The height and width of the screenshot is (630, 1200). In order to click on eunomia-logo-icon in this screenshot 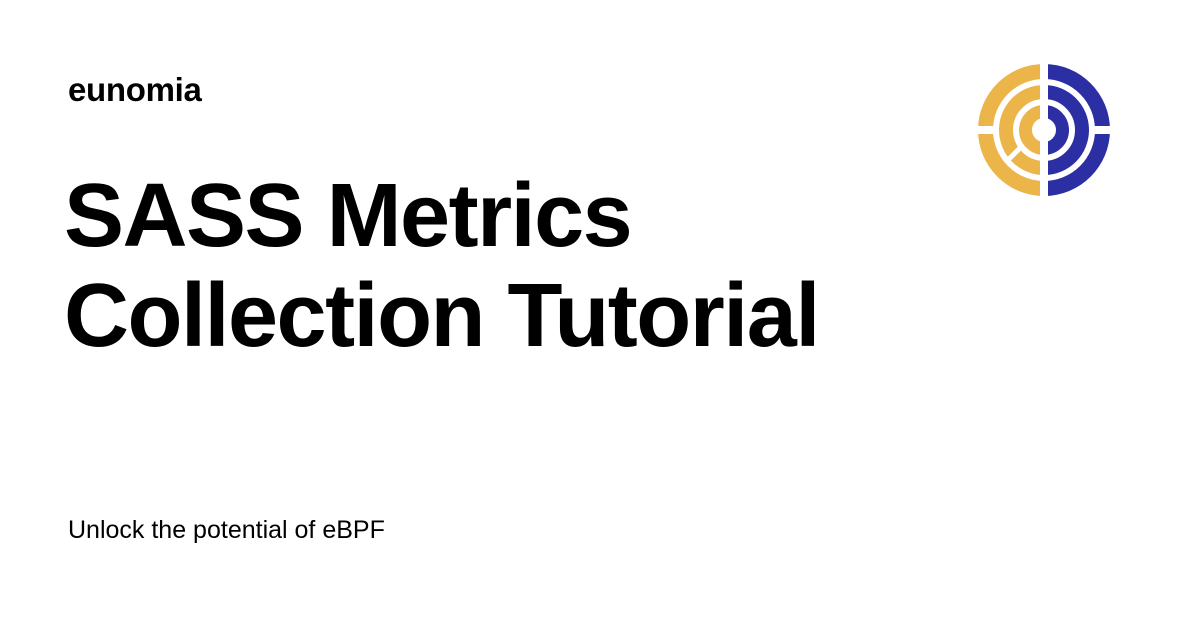, I will do `click(1044, 130)`.